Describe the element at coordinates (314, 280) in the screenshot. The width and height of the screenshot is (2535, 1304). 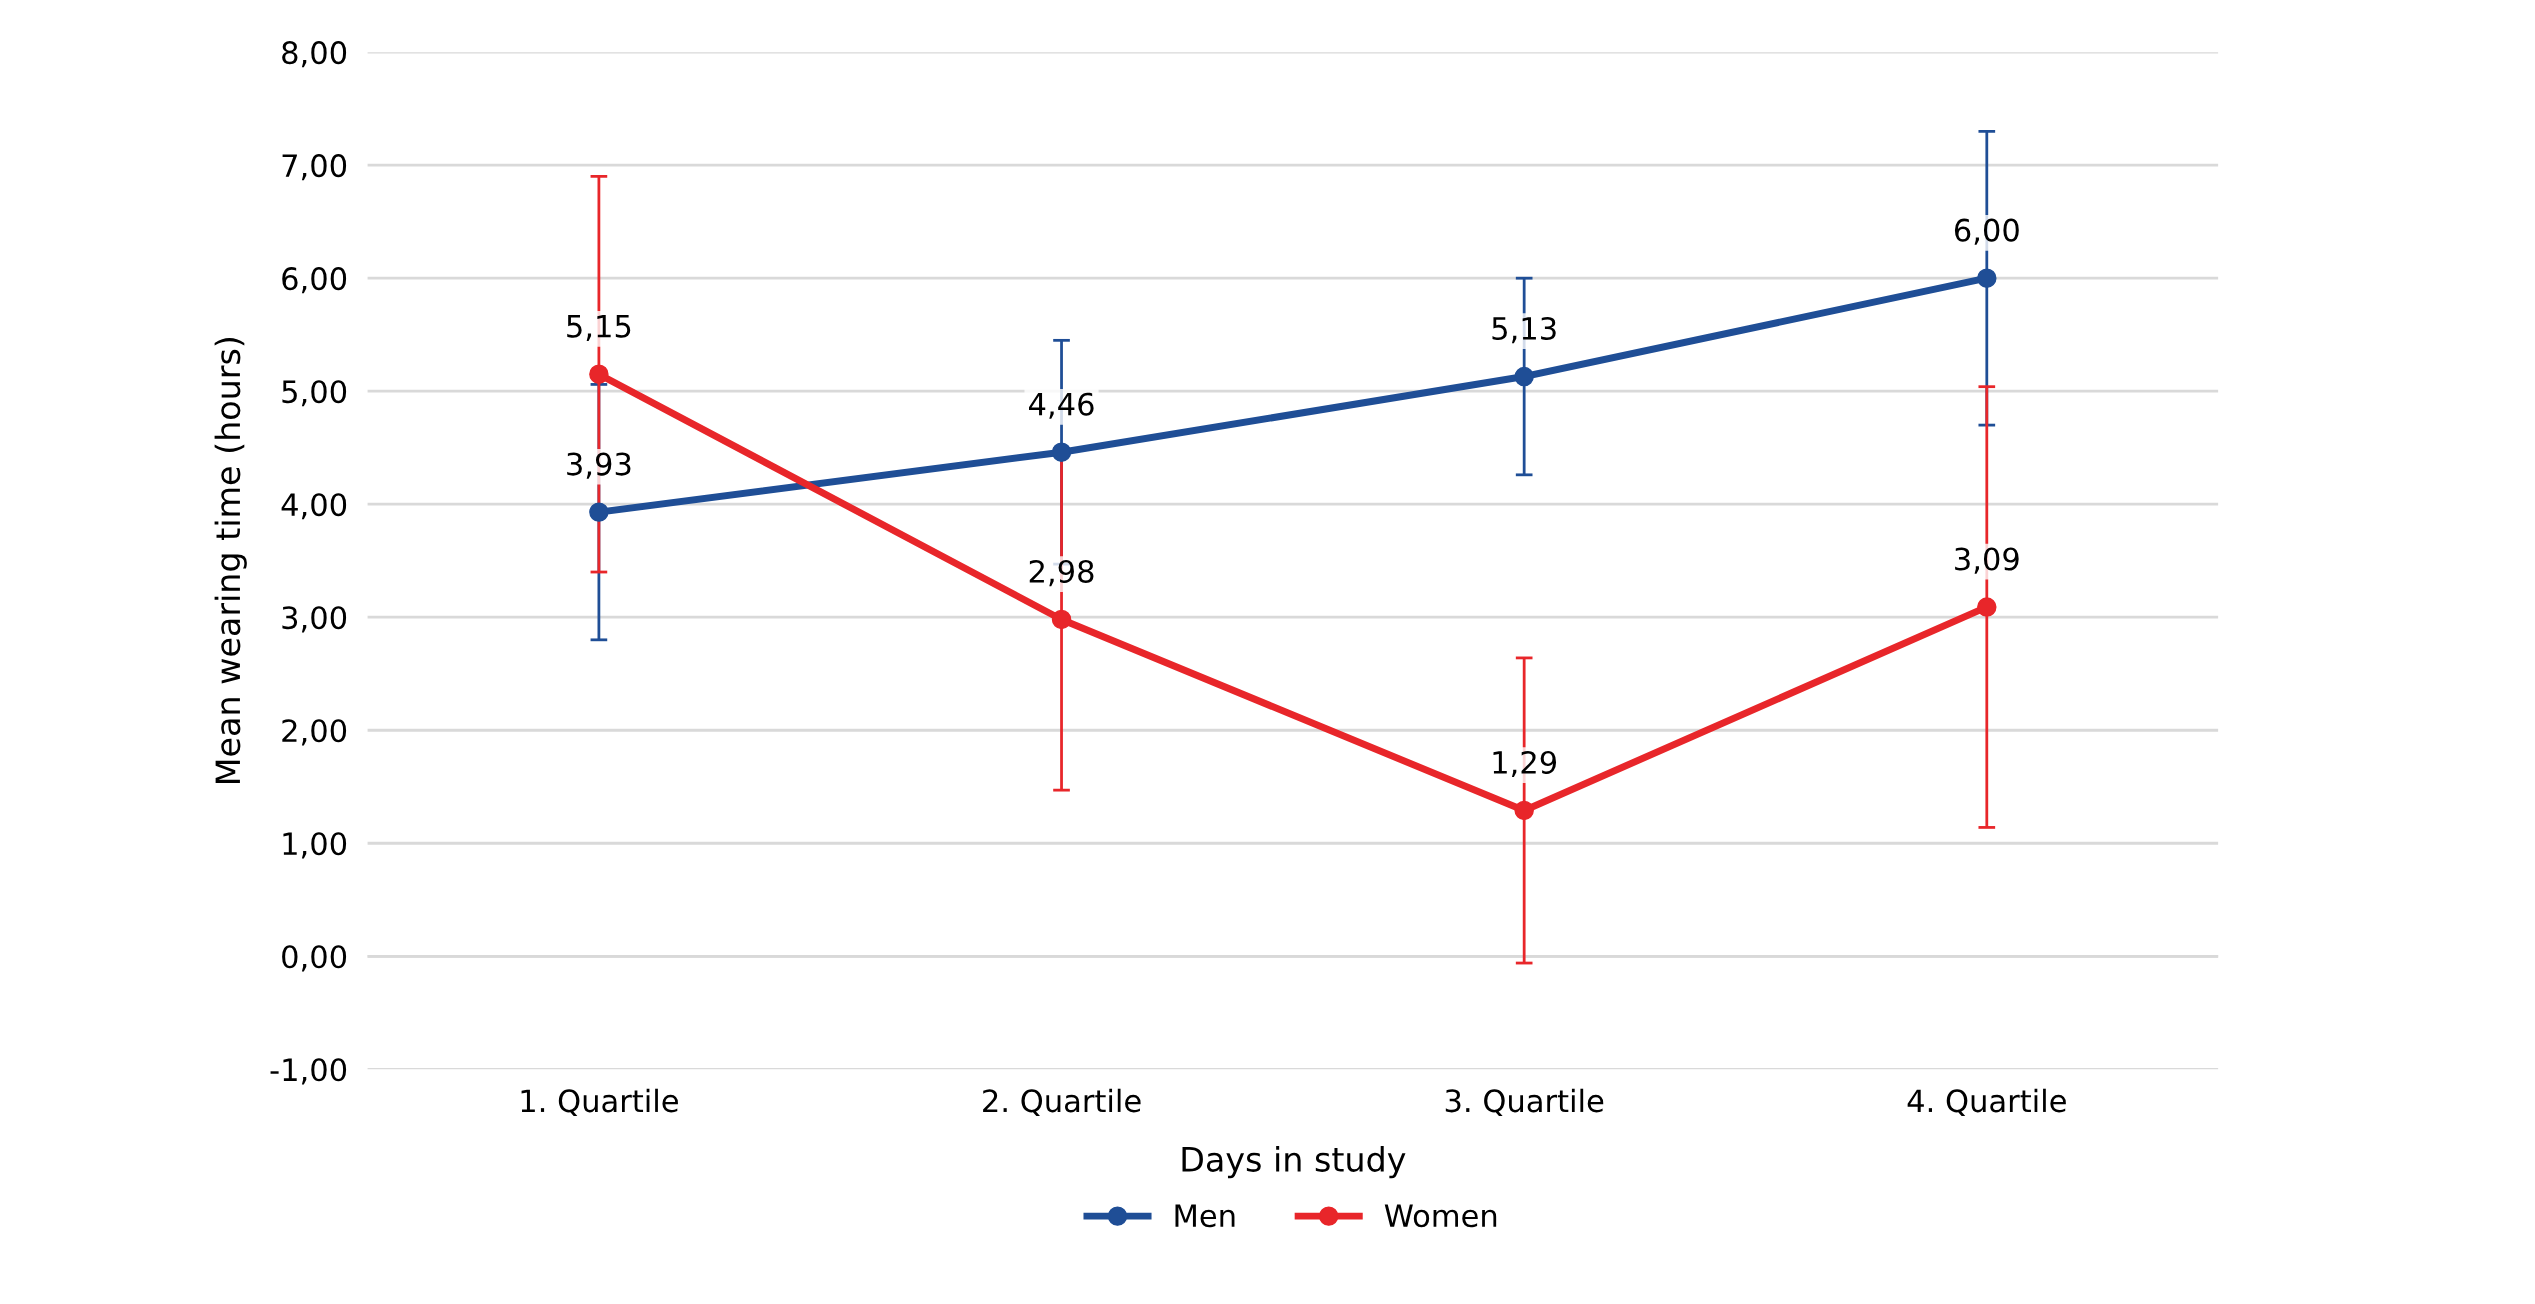
I see `y-tick-label: 6,00` at that location.